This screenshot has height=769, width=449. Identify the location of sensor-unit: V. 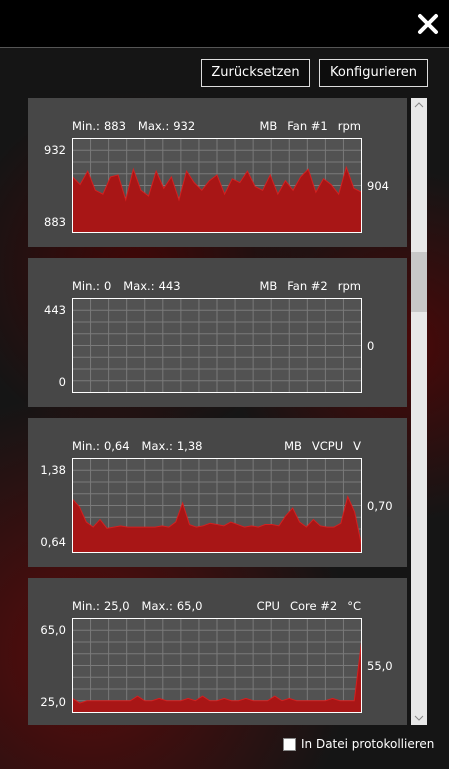
(357, 446).